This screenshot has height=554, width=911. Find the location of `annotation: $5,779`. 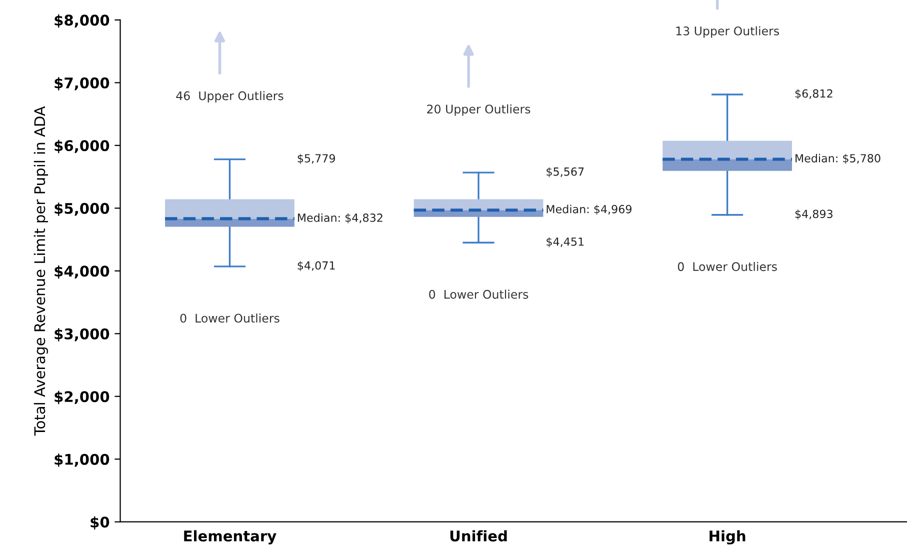

annotation: $5,779 is located at coordinates (316, 159).